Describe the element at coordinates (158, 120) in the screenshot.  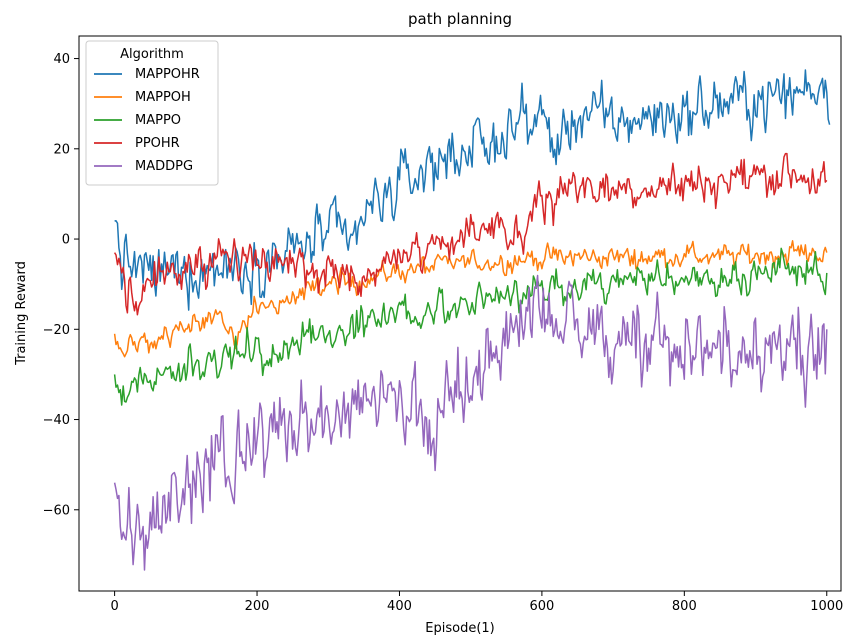
I see `legend-label: MAPPO` at that location.